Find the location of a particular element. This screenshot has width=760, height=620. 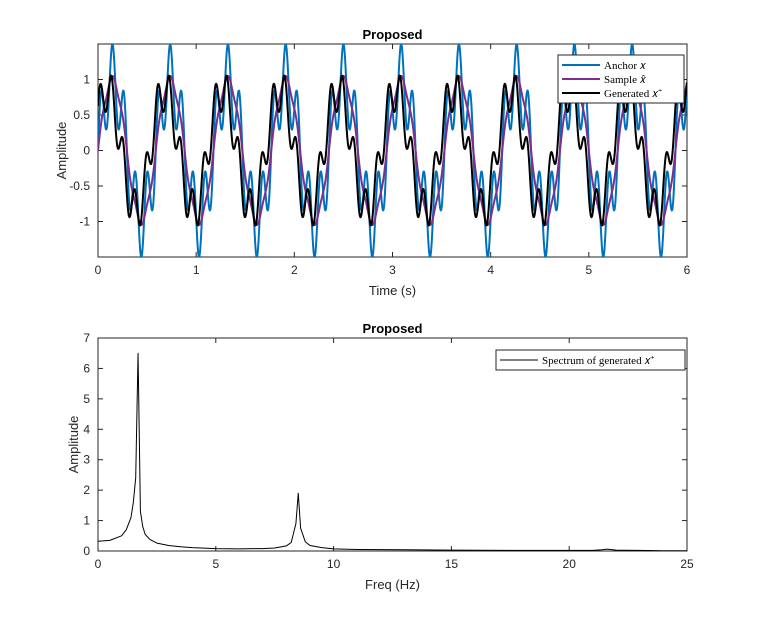

x-tick-label: 20 is located at coordinates (570, 564).